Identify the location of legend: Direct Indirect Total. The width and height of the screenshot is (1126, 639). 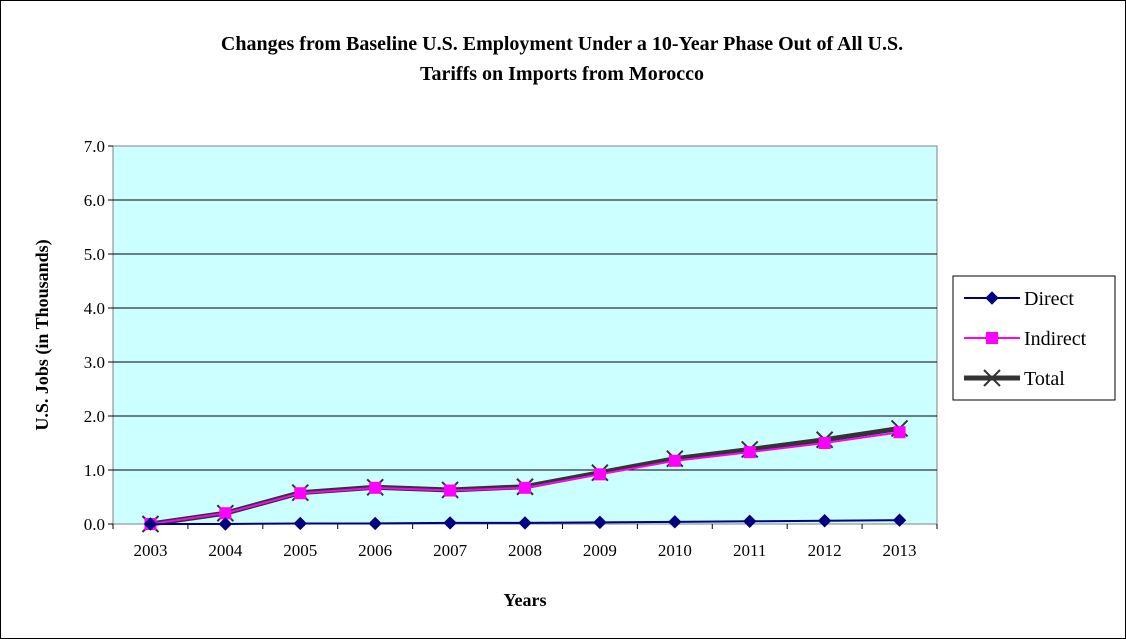
(1034, 338).